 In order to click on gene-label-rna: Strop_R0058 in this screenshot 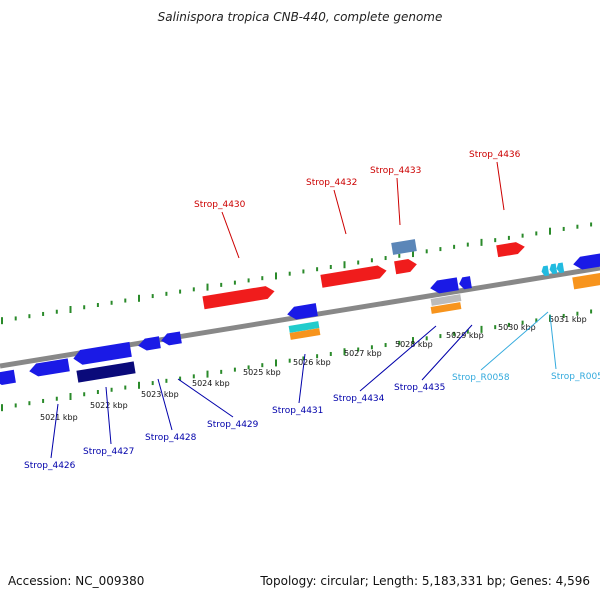, I will do `click(481, 378)`.